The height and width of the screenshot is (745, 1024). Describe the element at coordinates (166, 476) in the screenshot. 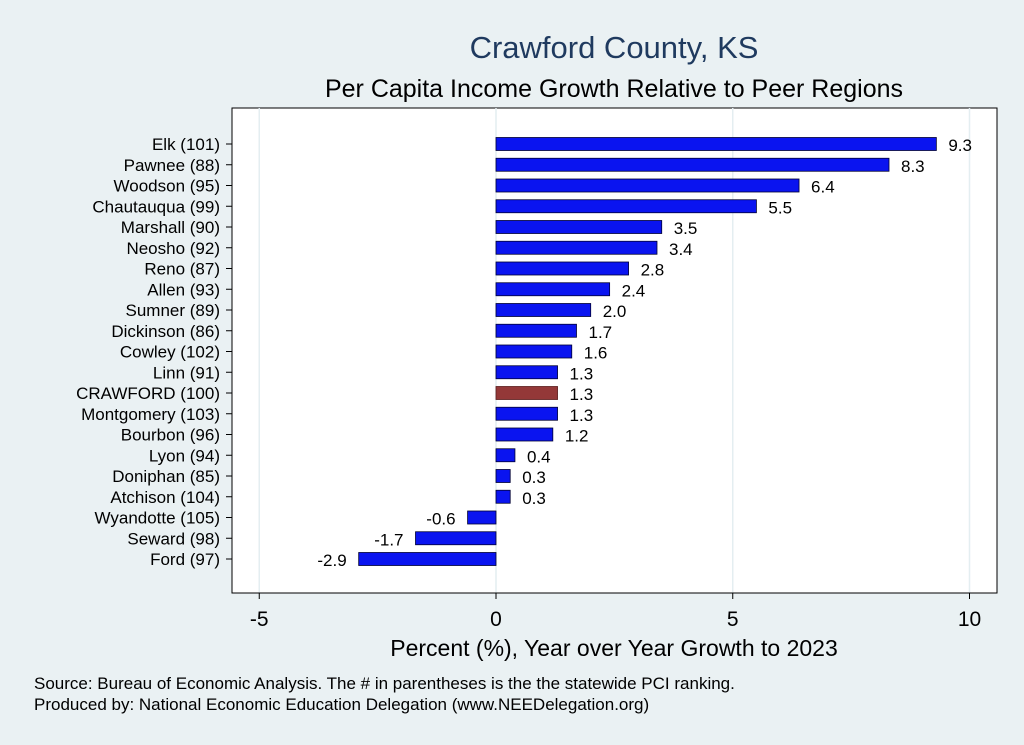

I see `category-label: Doniphan (85)` at that location.